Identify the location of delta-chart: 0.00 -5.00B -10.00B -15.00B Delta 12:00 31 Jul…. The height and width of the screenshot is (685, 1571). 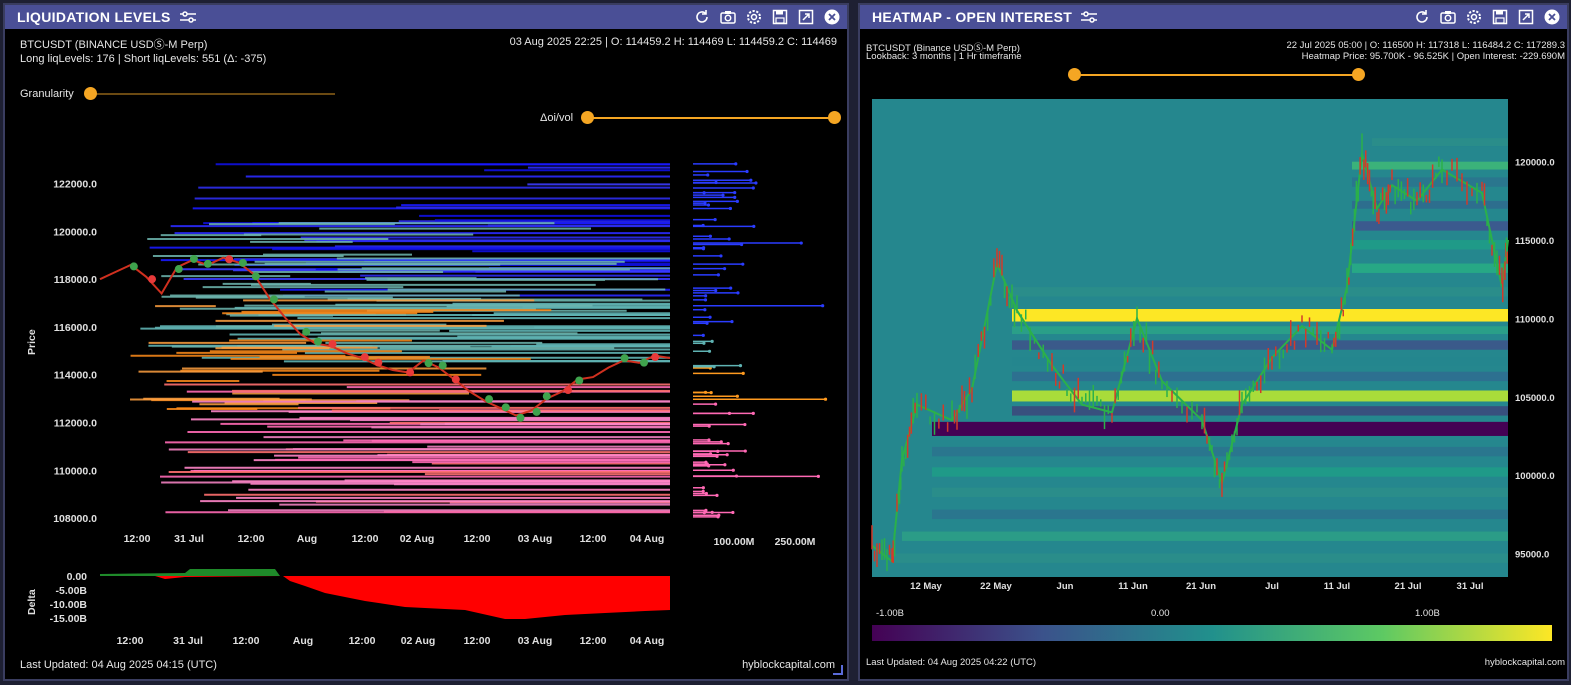
(426, 608).